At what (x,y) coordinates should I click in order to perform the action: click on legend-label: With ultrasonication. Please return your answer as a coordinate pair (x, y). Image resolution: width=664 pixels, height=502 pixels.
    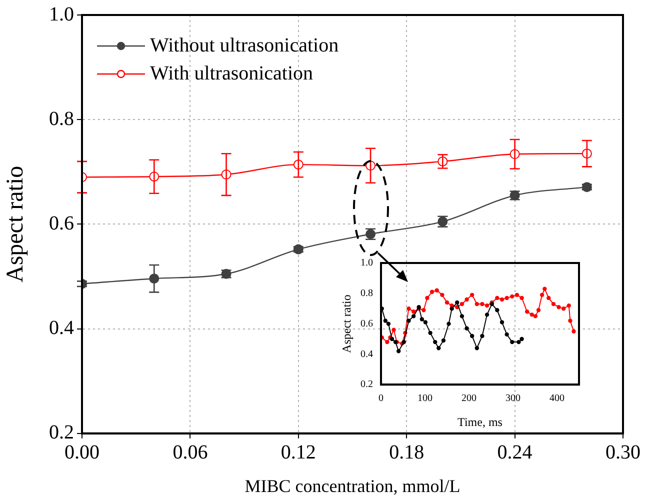
    Looking at the image, I should click on (232, 73).